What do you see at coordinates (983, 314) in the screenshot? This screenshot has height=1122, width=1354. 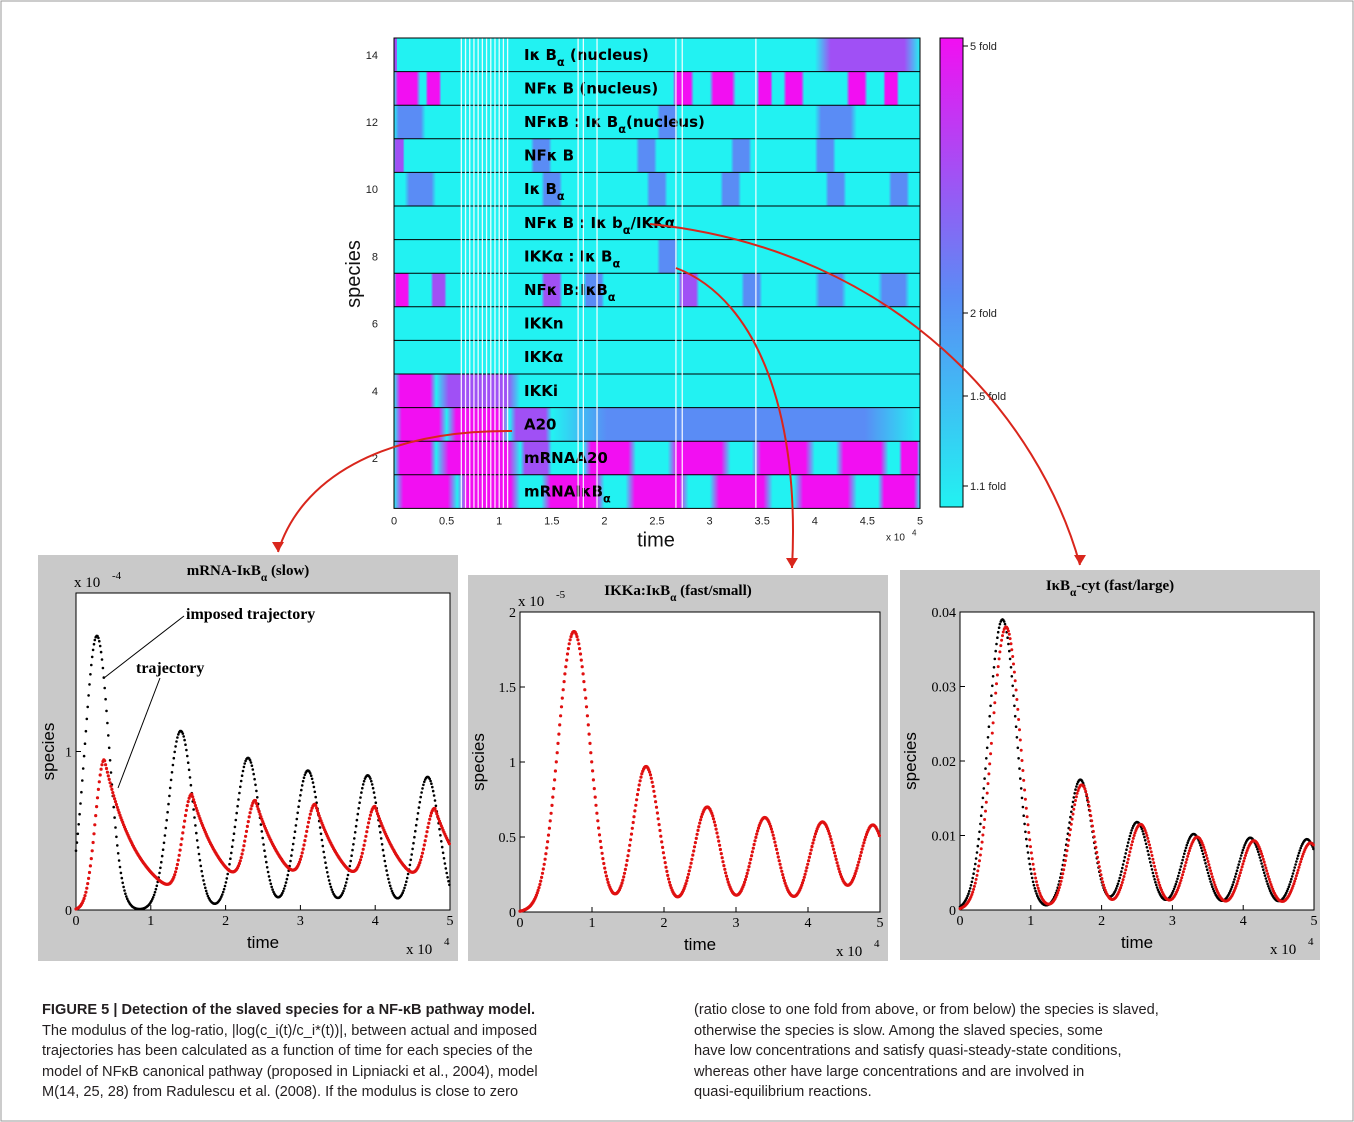 I see `colorbar-label: 2 fold` at bounding box center [983, 314].